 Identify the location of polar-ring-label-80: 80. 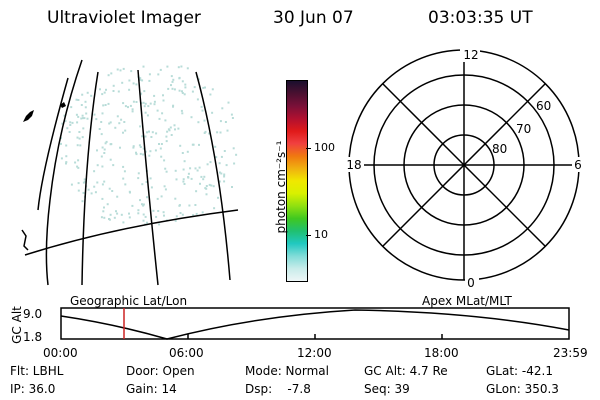
(499, 149).